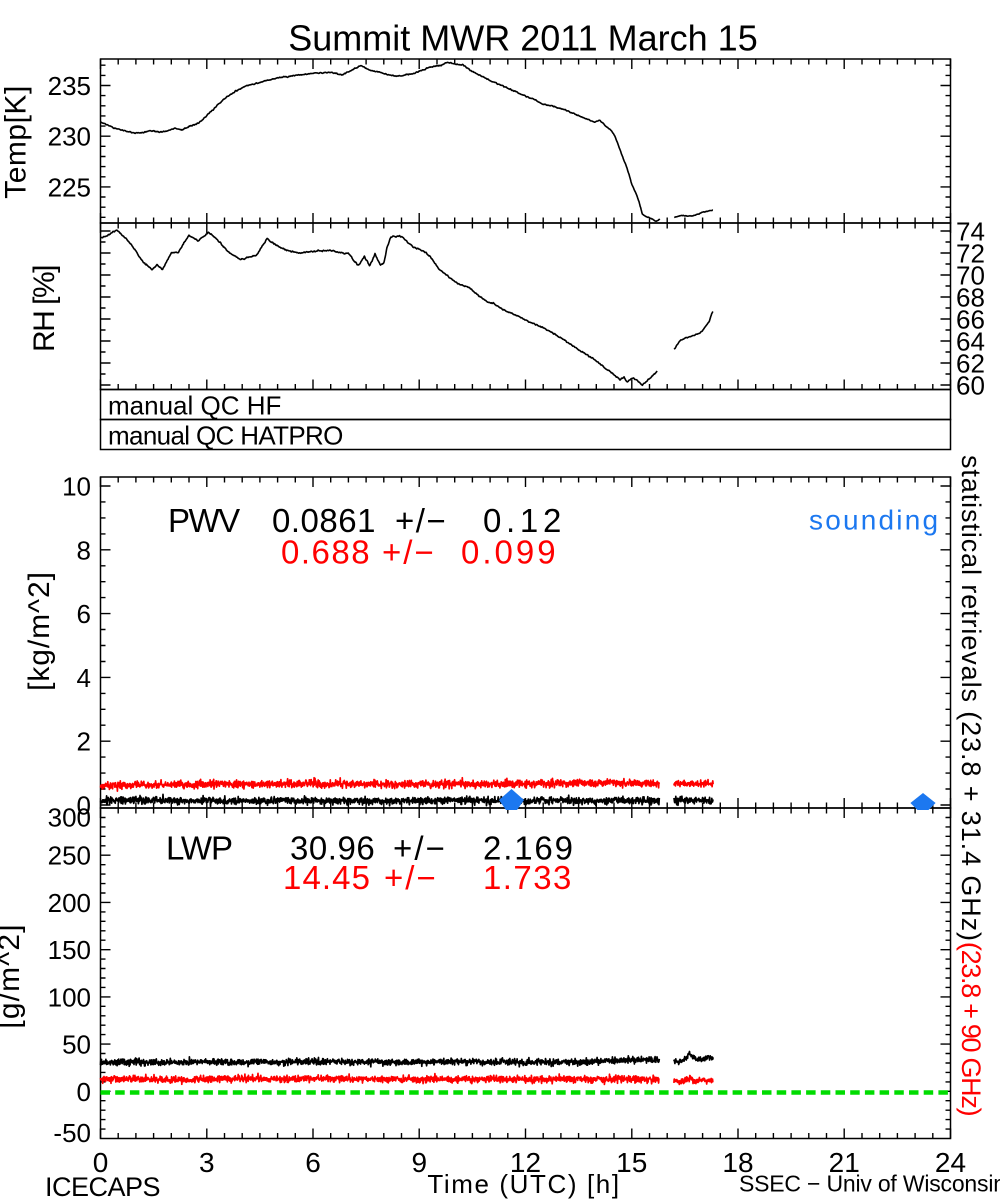  What do you see at coordinates (970, 276) in the screenshot?
I see `svg-text: 70` at bounding box center [970, 276].